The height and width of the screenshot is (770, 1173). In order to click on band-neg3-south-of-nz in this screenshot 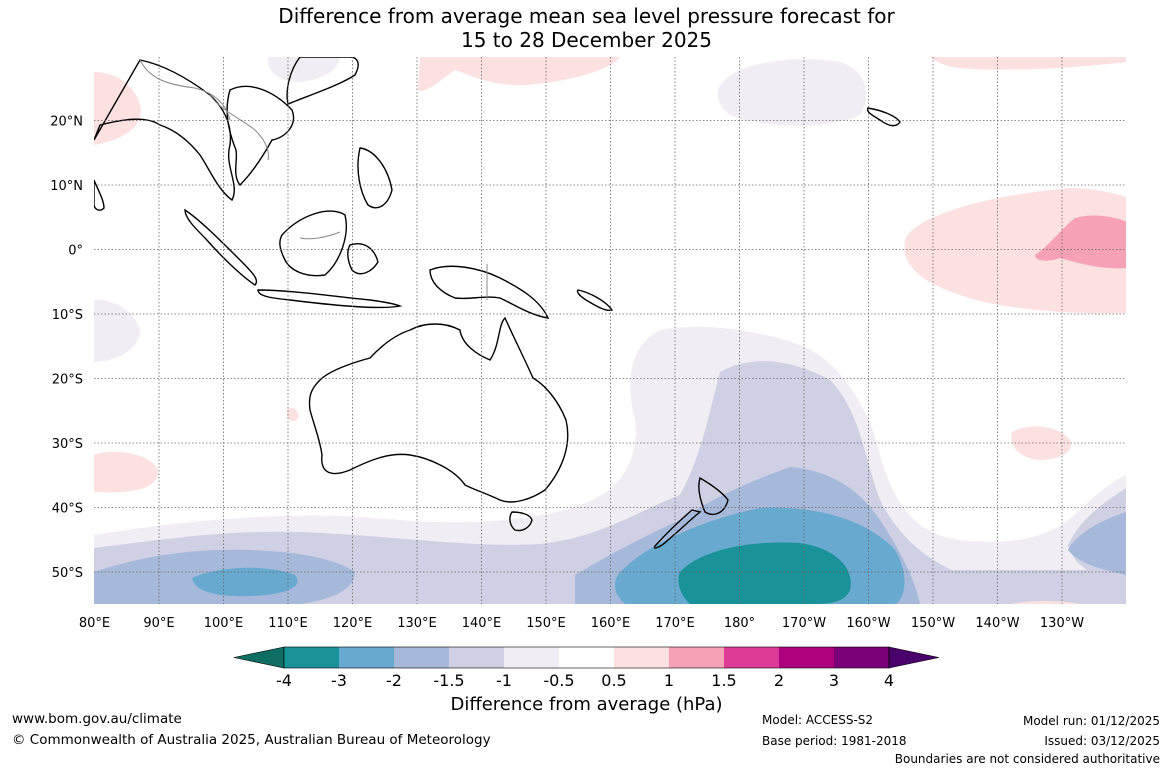, I will do `click(764, 573)`.